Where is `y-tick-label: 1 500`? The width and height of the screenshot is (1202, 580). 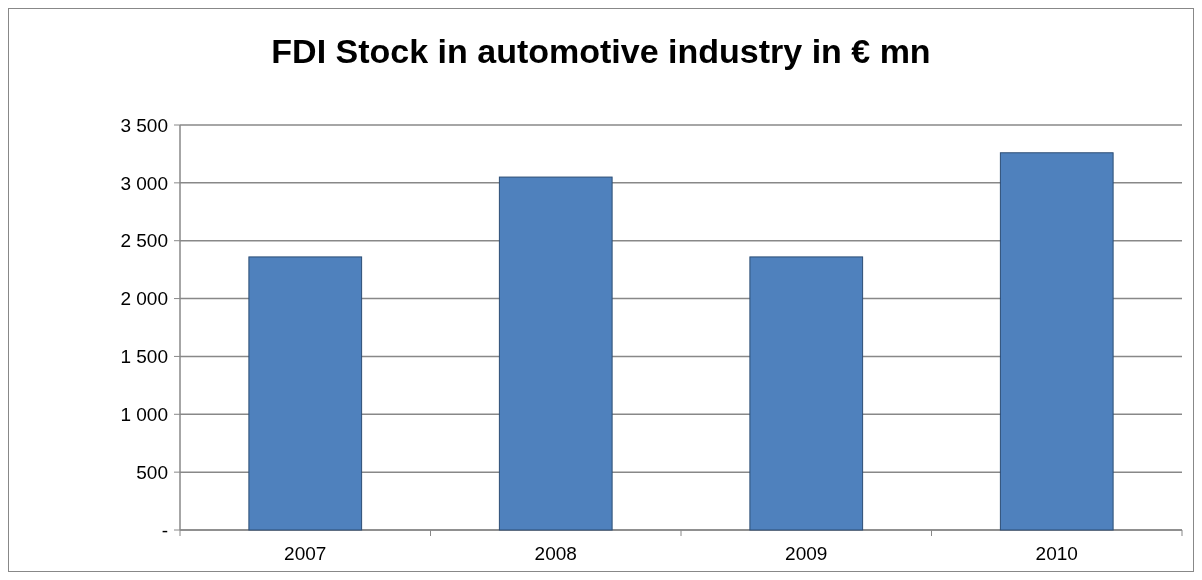 y-tick-label: 1 500 is located at coordinates (144, 357).